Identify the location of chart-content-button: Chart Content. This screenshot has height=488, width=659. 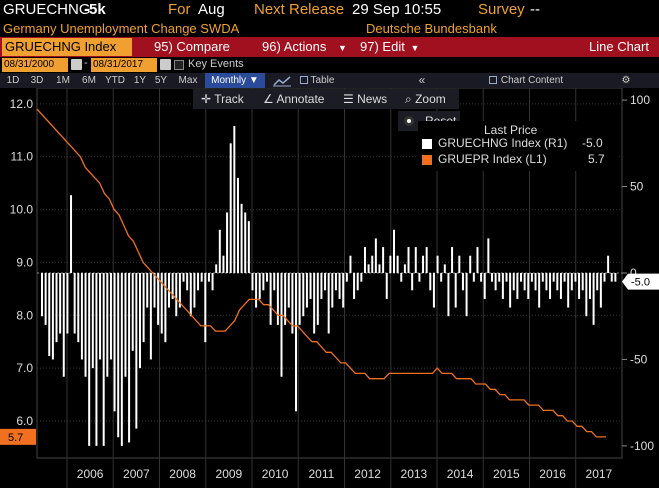
(526, 80).